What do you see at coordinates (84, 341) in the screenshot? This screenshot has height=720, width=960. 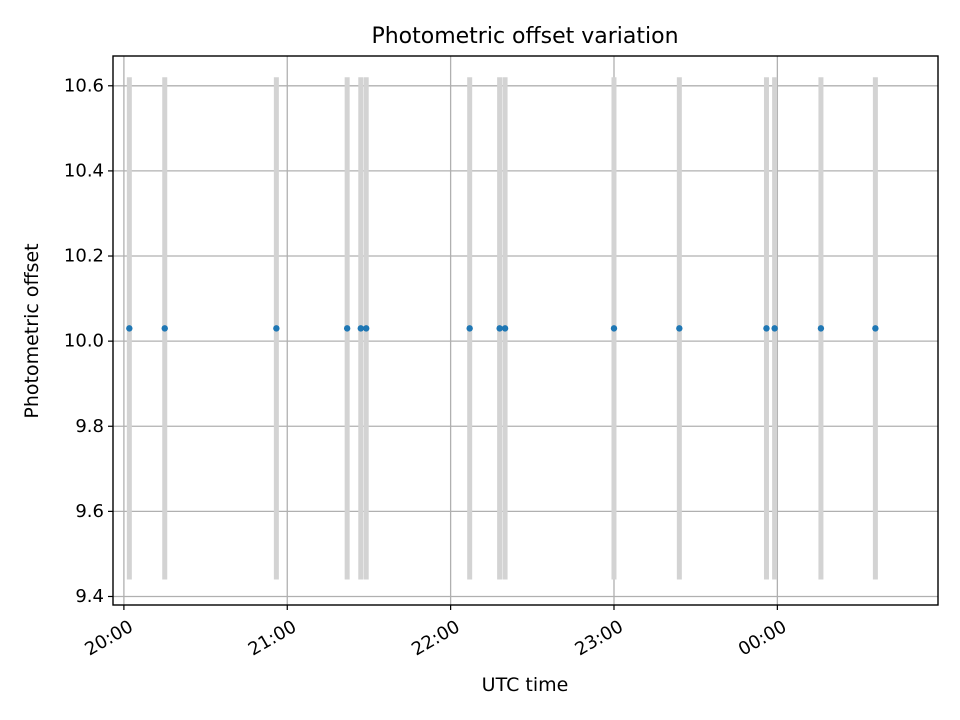 I see `y-tick-label: 10.0` at bounding box center [84, 341].